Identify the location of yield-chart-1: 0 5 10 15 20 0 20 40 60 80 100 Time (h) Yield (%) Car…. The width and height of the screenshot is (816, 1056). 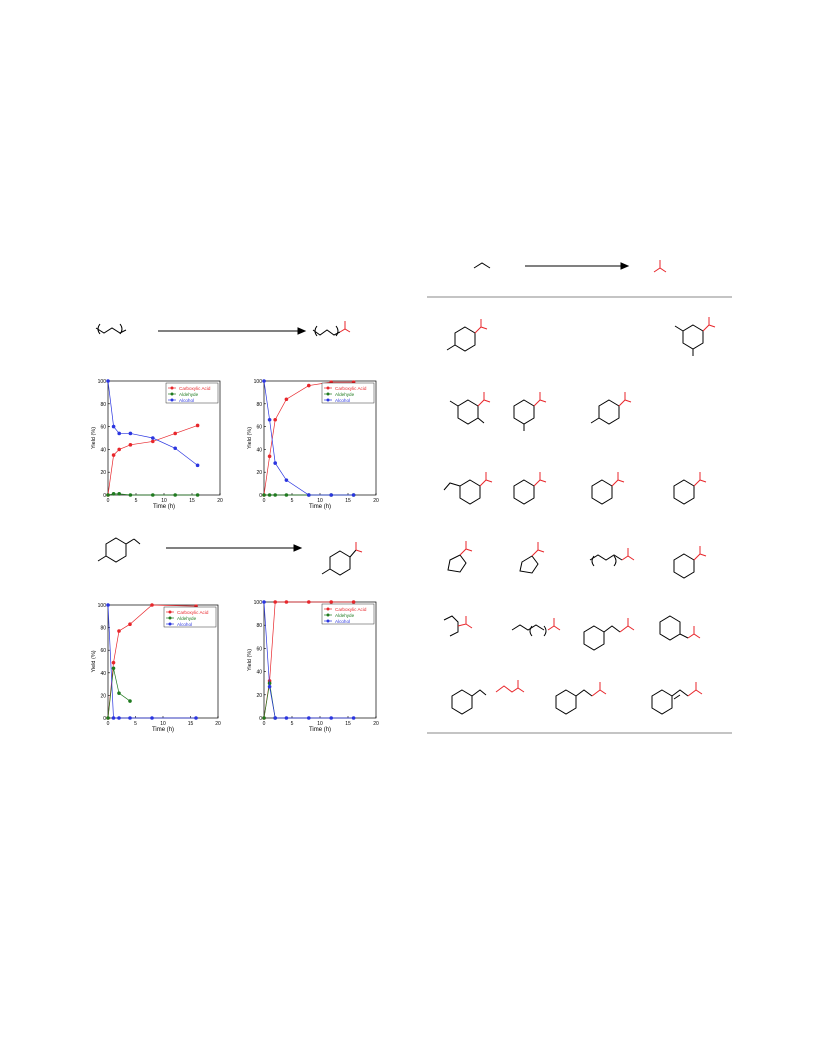
(157, 444).